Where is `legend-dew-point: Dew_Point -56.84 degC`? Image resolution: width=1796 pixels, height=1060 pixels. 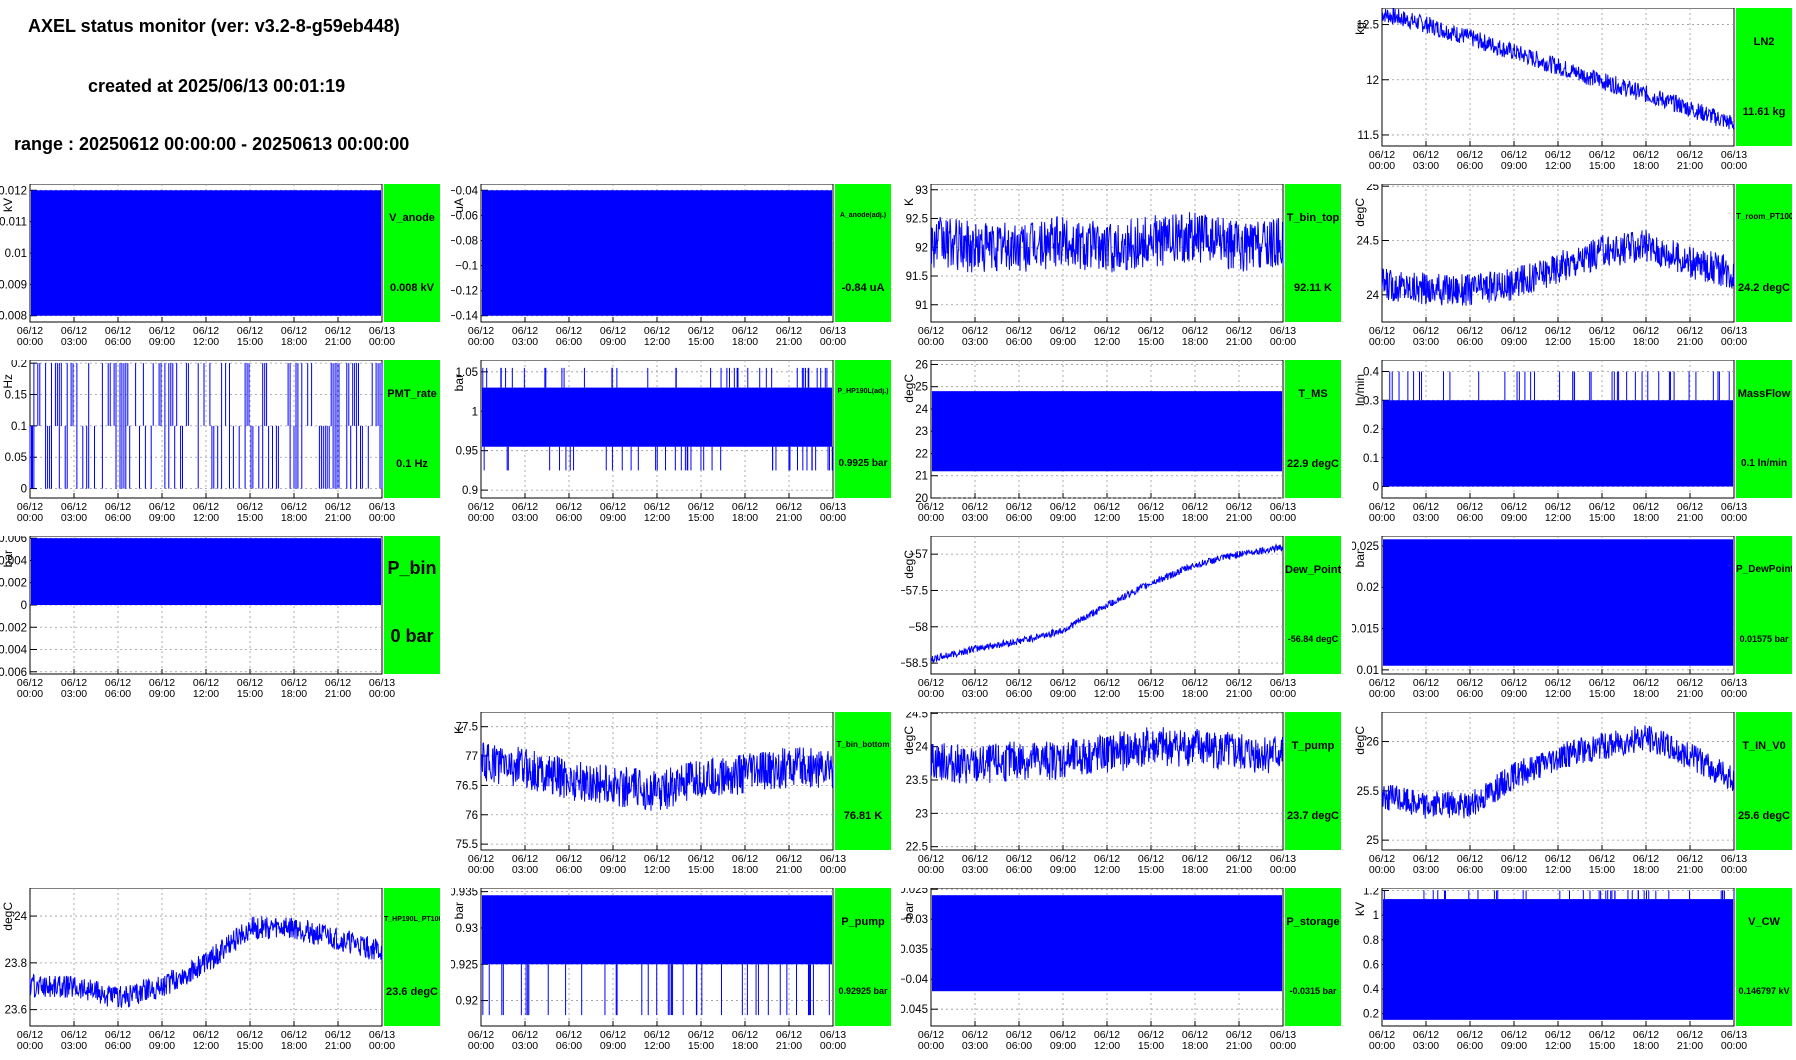 legend-dew-point: Dew_Point -56.84 degC is located at coordinates (1313, 605).